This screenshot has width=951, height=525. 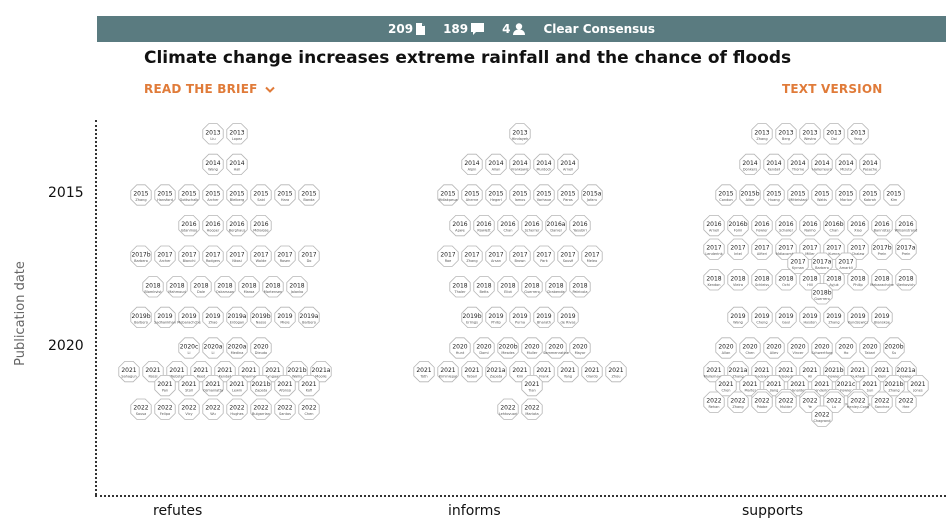 What do you see at coordinates (832, 89) in the screenshot?
I see `text-version-link: TEXT VERSION` at bounding box center [832, 89].